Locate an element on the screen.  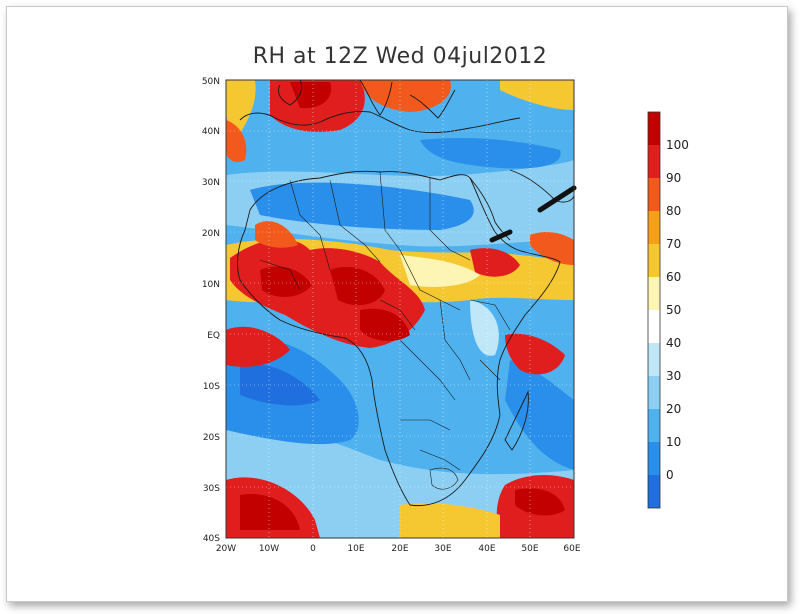
lat-label-10s: 10S is located at coordinates (211, 387).